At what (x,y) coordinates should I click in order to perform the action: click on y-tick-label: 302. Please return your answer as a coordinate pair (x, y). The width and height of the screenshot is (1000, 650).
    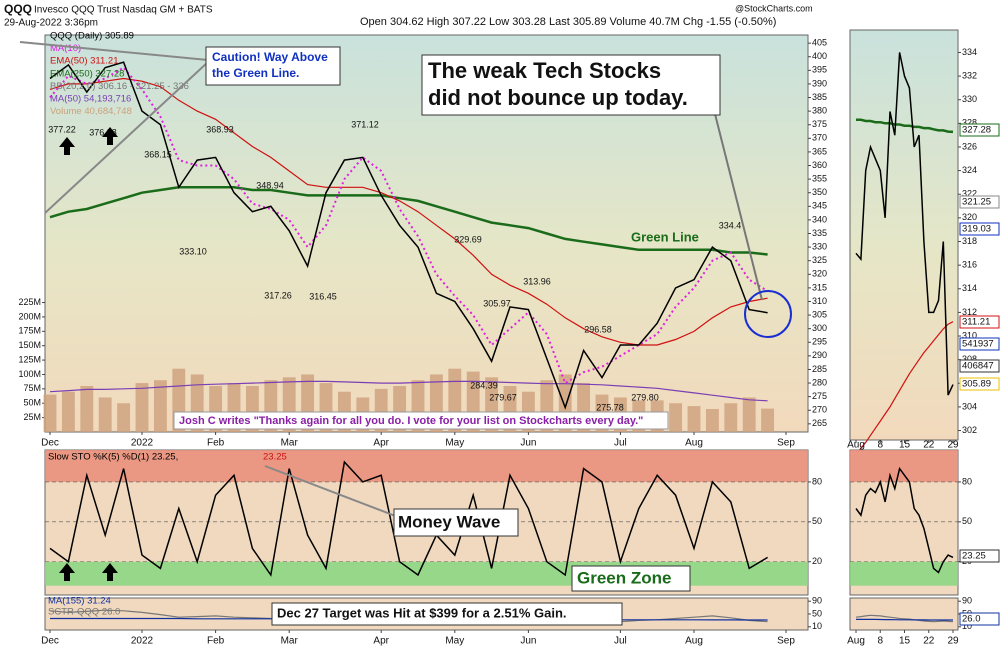
    Looking at the image, I should click on (969, 430).